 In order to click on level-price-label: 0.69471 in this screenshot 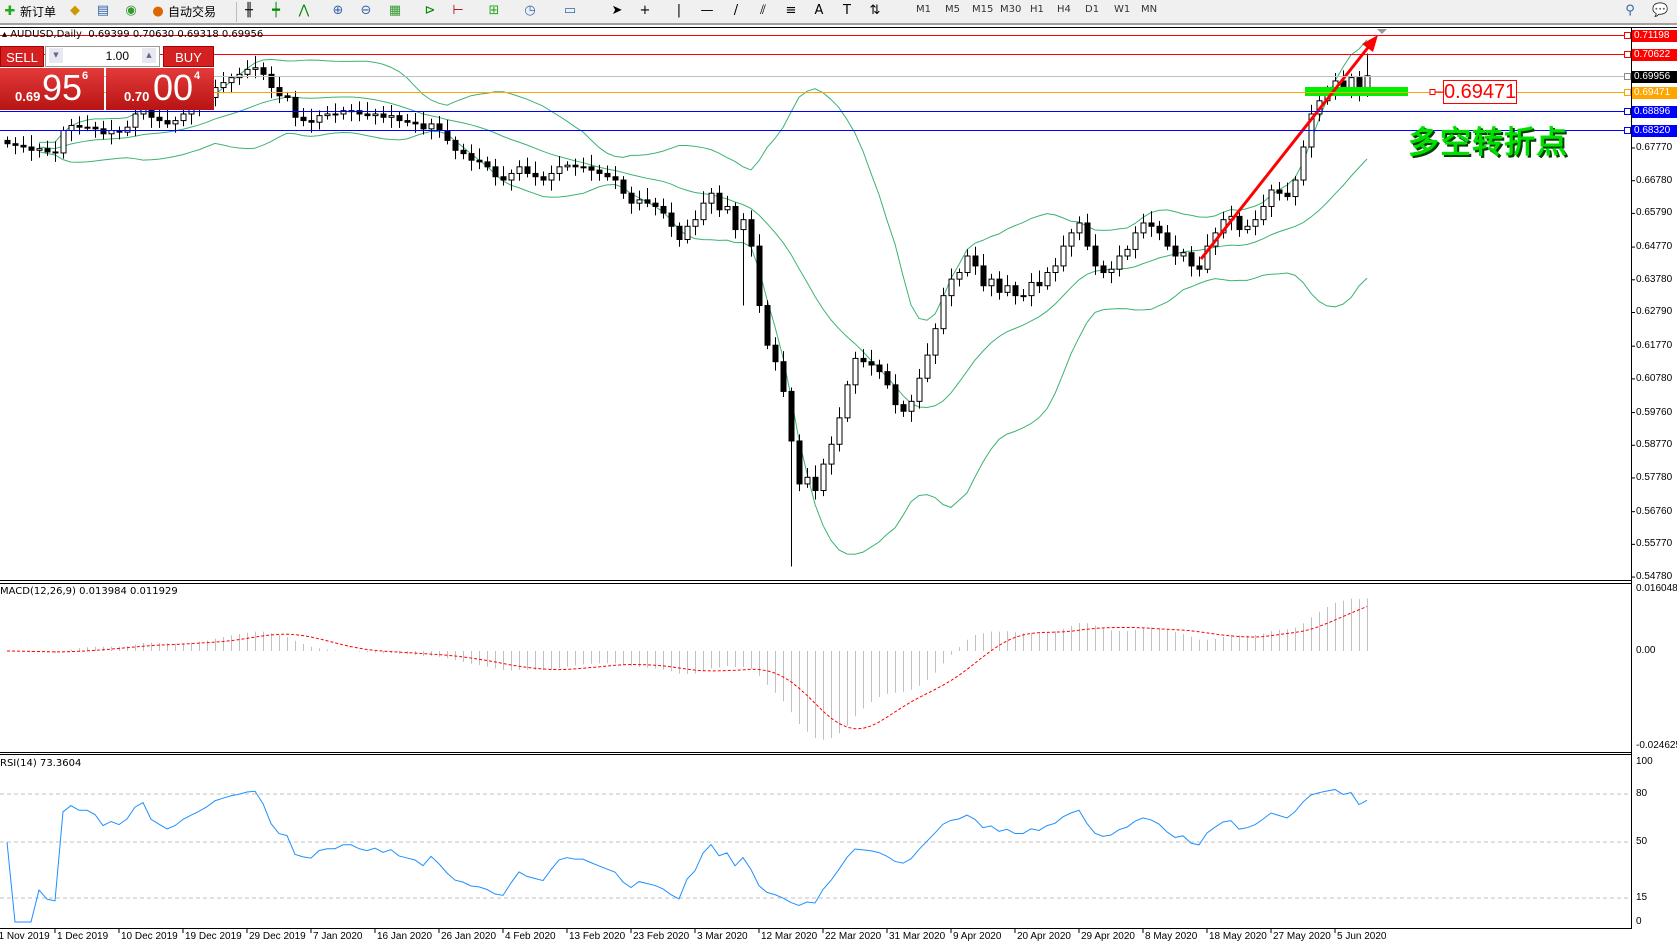, I will do `click(1480, 92)`.